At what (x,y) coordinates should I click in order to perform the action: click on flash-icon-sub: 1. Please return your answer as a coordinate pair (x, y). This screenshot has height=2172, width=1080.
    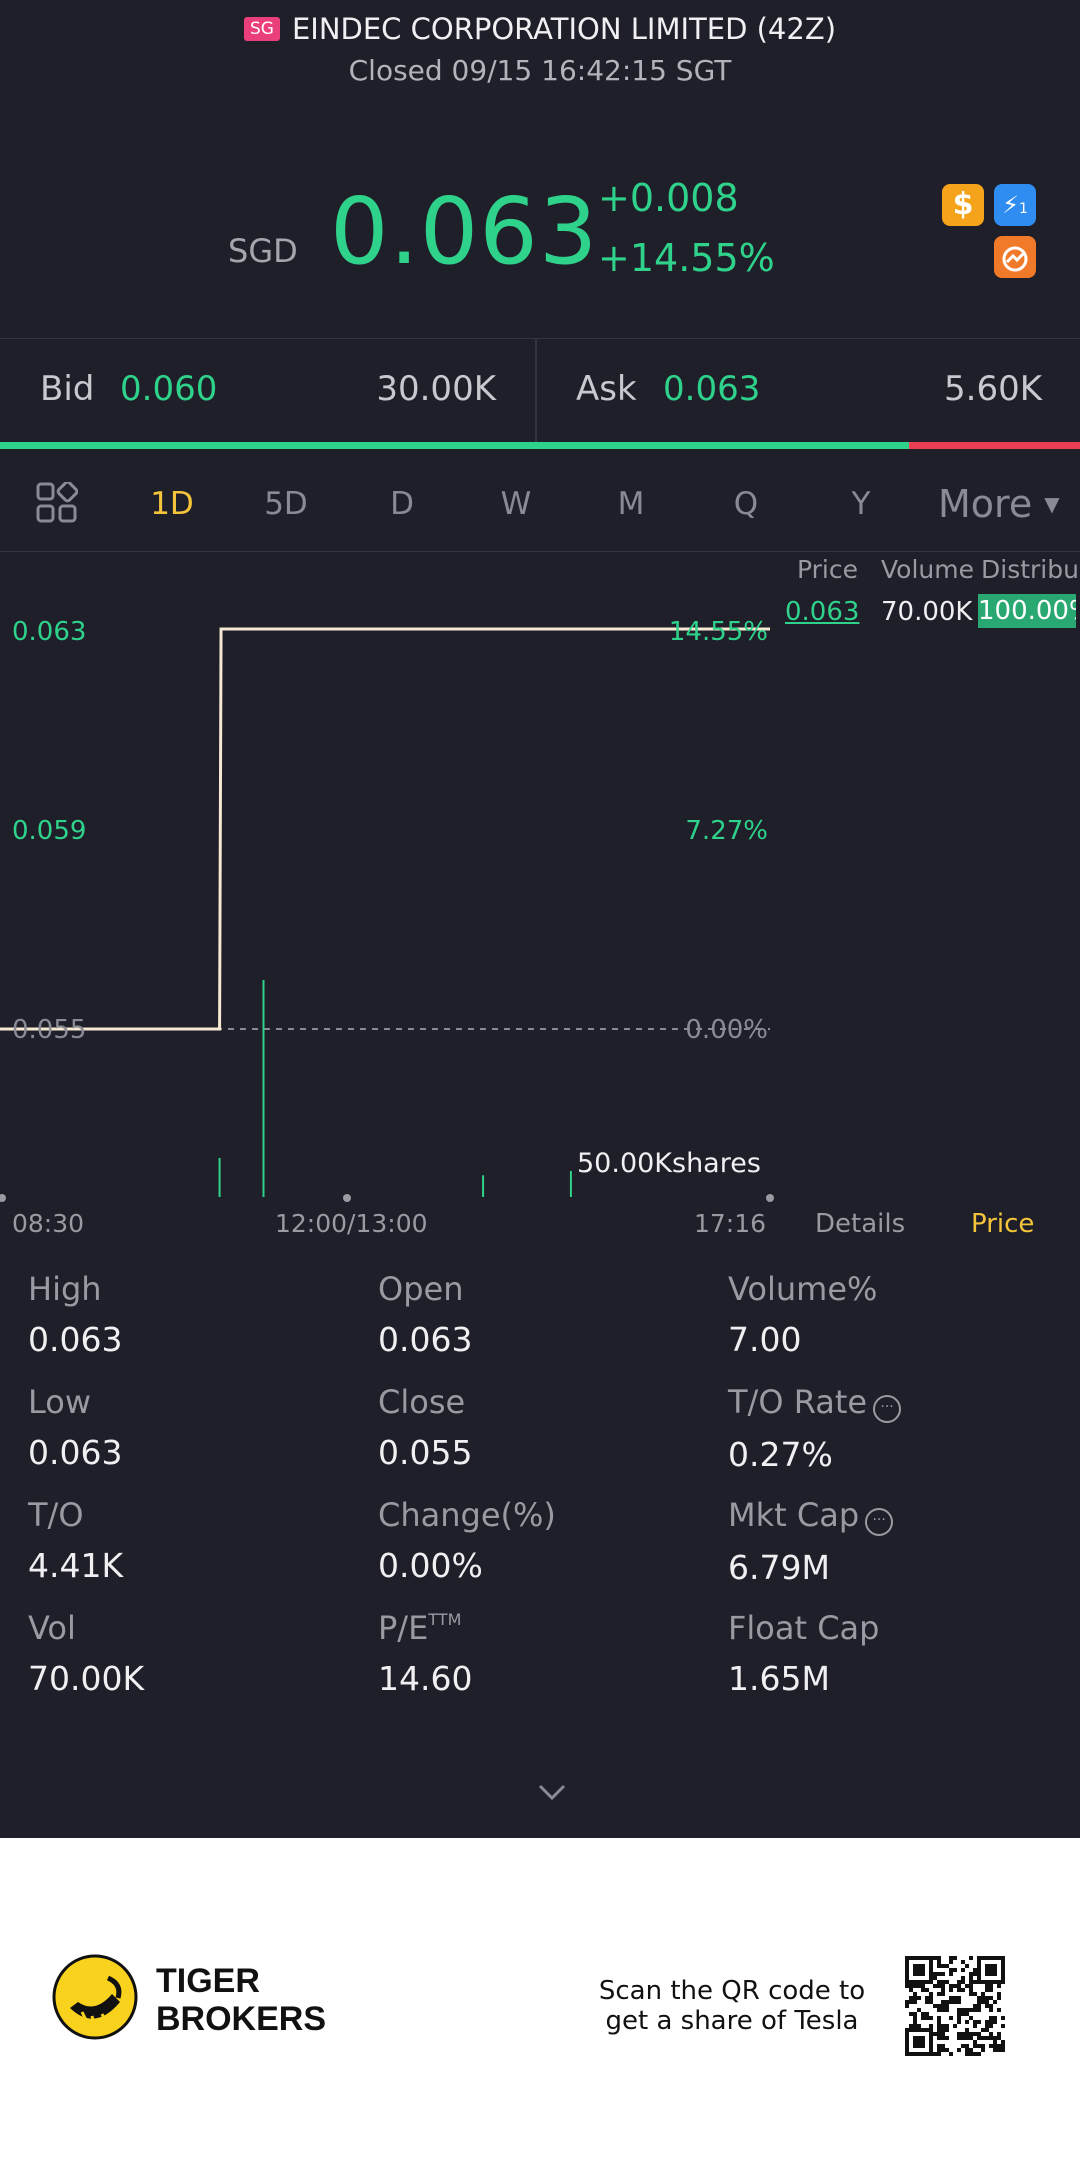
    Looking at the image, I should click on (1023, 209).